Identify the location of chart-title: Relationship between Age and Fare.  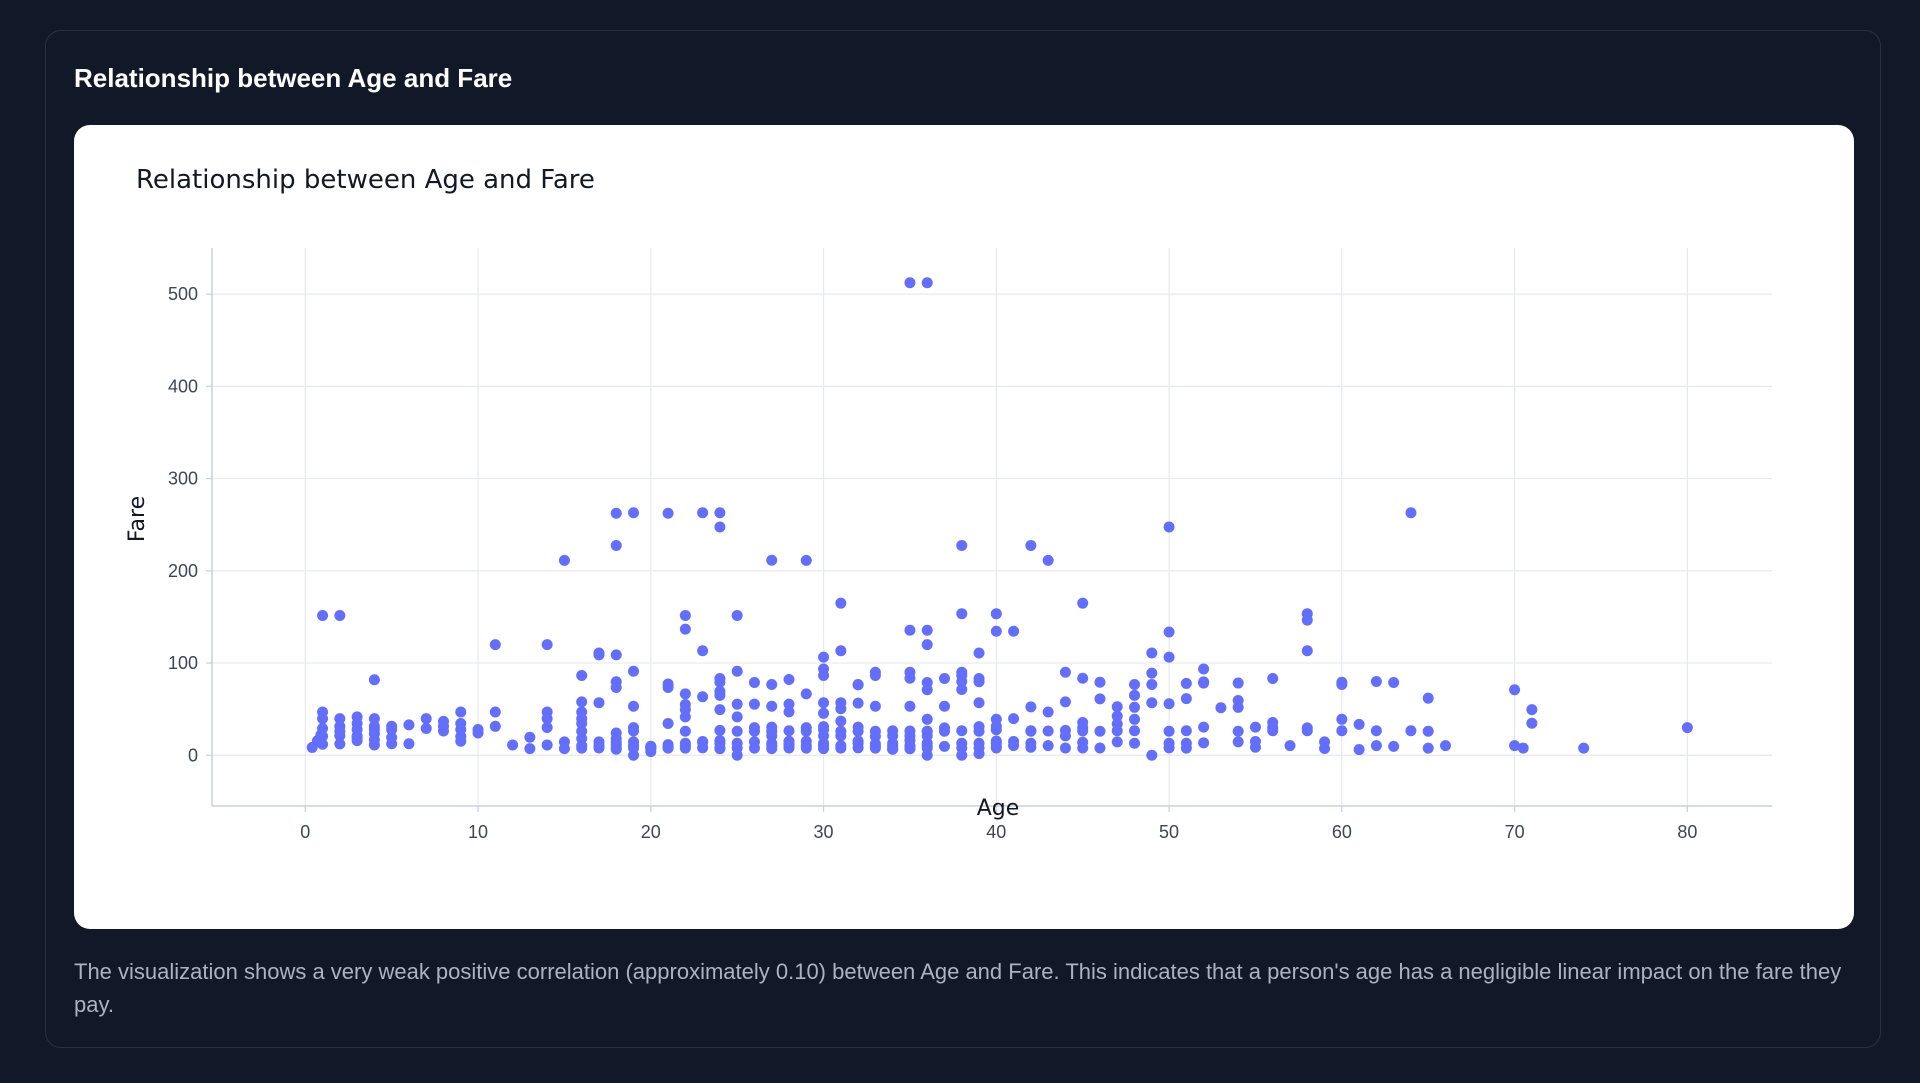
(365, 180).